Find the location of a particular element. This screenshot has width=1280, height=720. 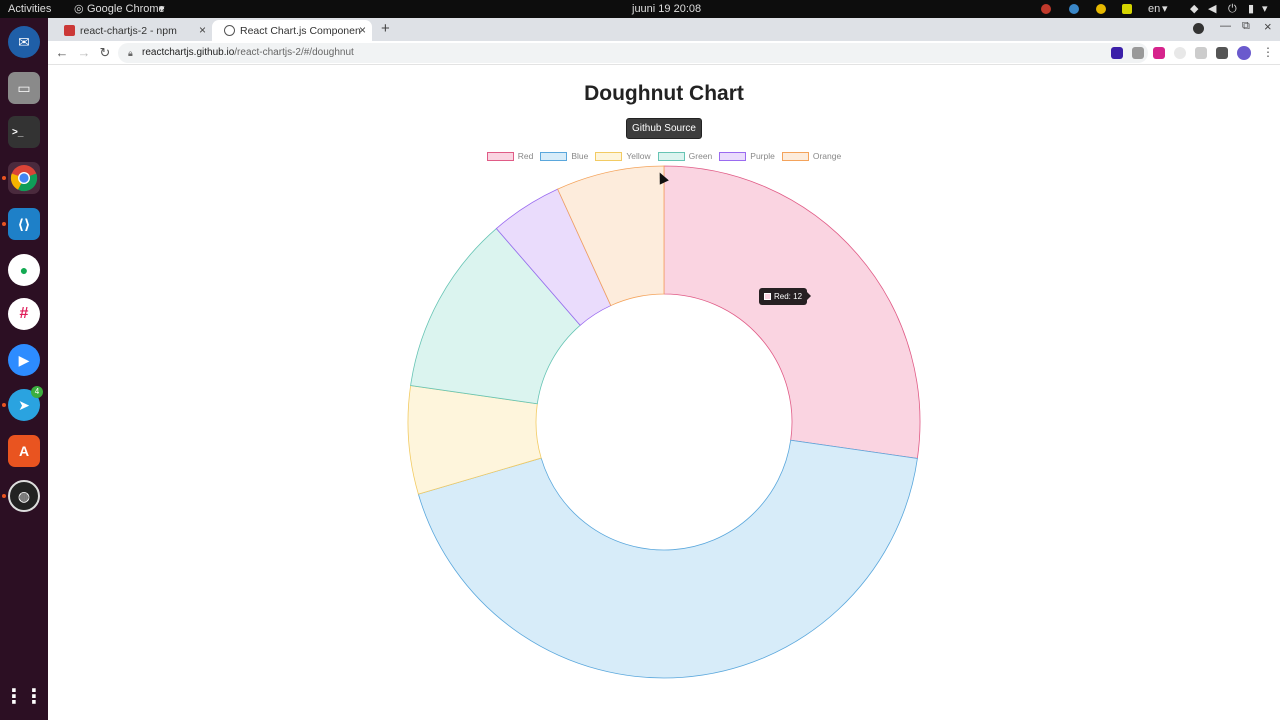

tab-label: React Chart.js Componen is located at coordinates (300, 30).